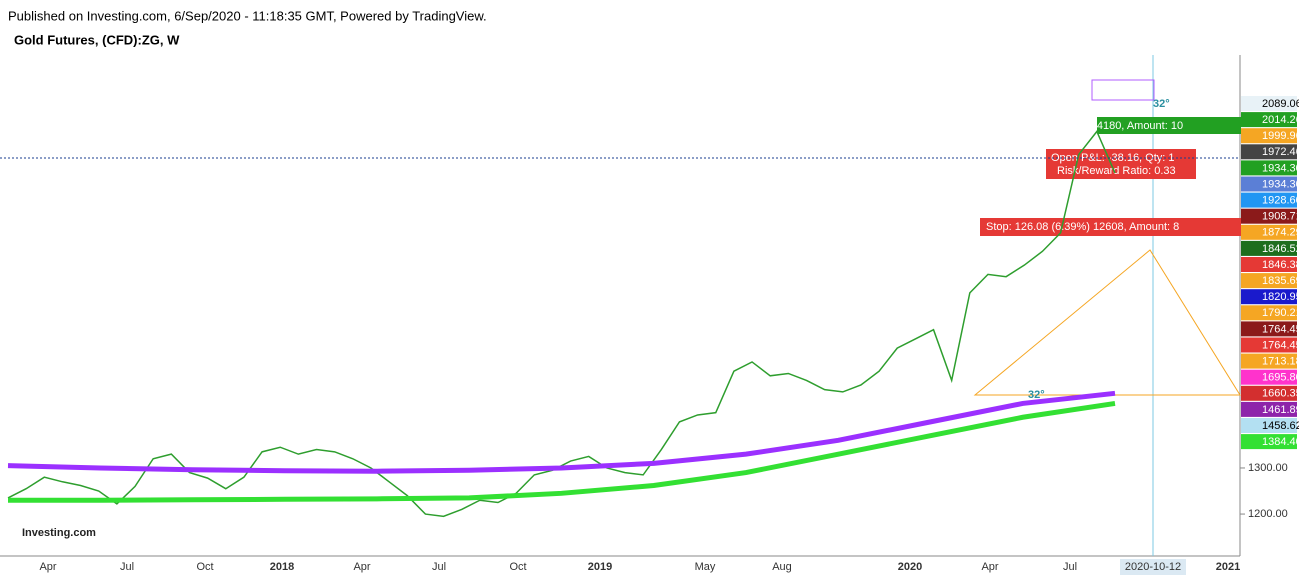 Image resolution: width=1299 pixels, height=585 pixels. Describe the element at coordinates (1116, 171) in the screenshot. I see `risk: Risk/Reward Ratio: 0.33` at that location.